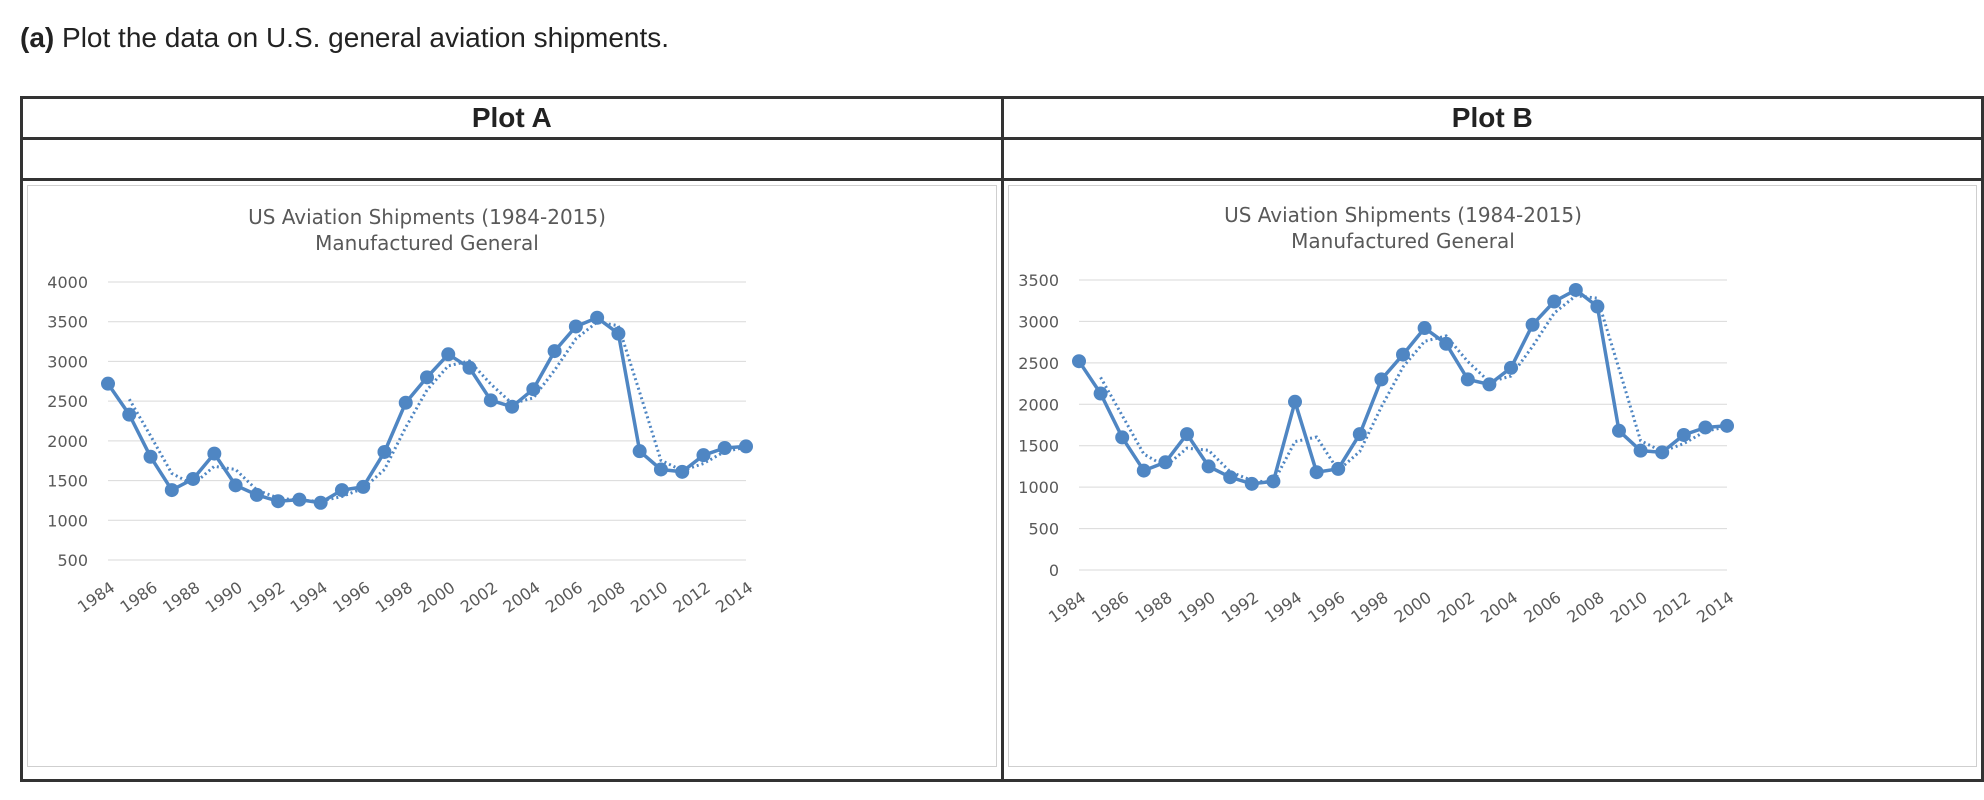  What do you see at coordinates (67, 322) in the screenshot?
I see `plot-a-y-tick-label: 3500` at bounding box center [67, 322].